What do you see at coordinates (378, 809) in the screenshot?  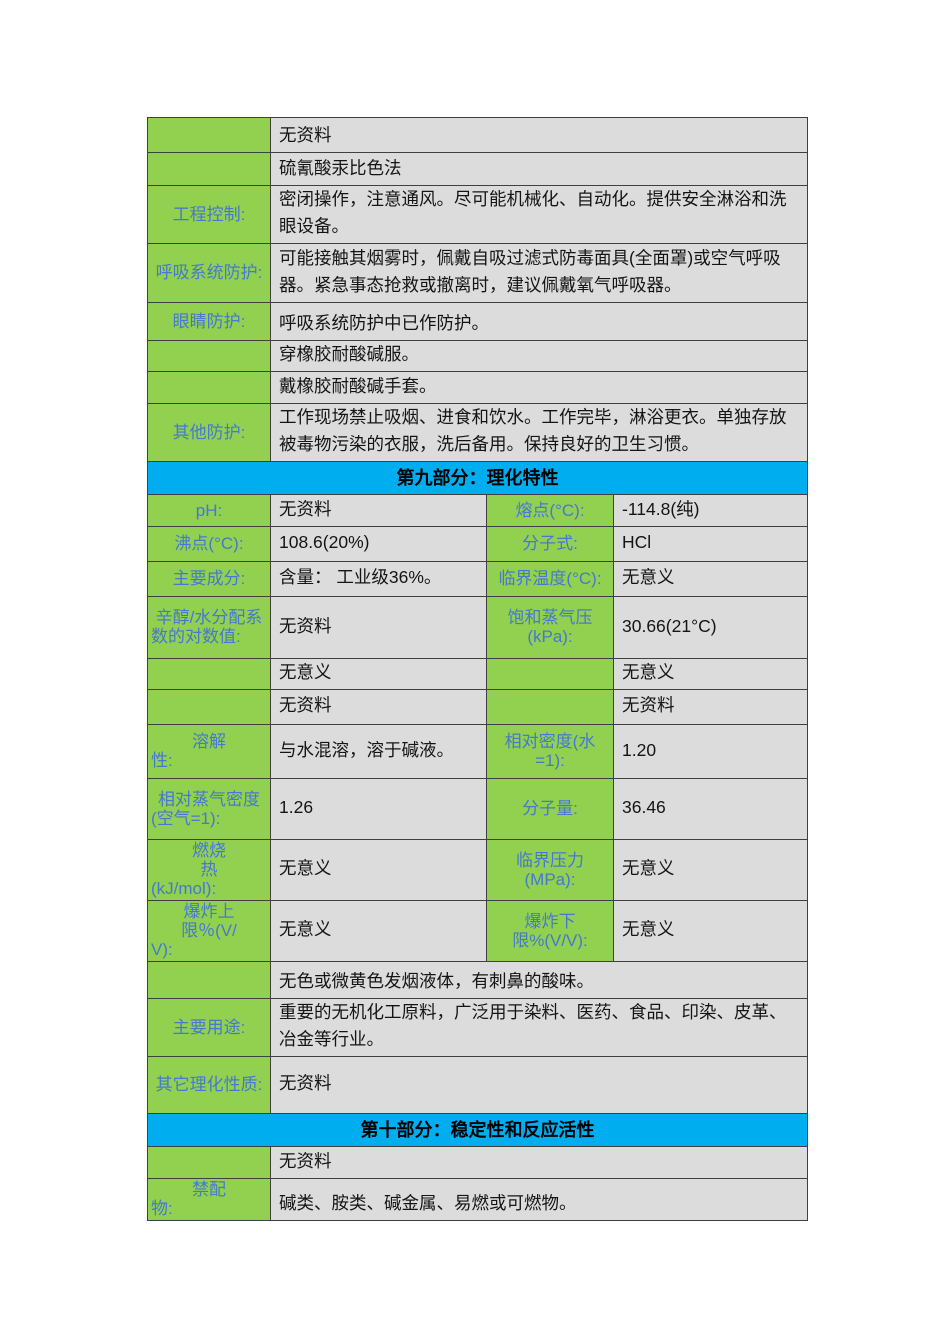 I see `field-value: 1.26` at bounding box center [378, 809].